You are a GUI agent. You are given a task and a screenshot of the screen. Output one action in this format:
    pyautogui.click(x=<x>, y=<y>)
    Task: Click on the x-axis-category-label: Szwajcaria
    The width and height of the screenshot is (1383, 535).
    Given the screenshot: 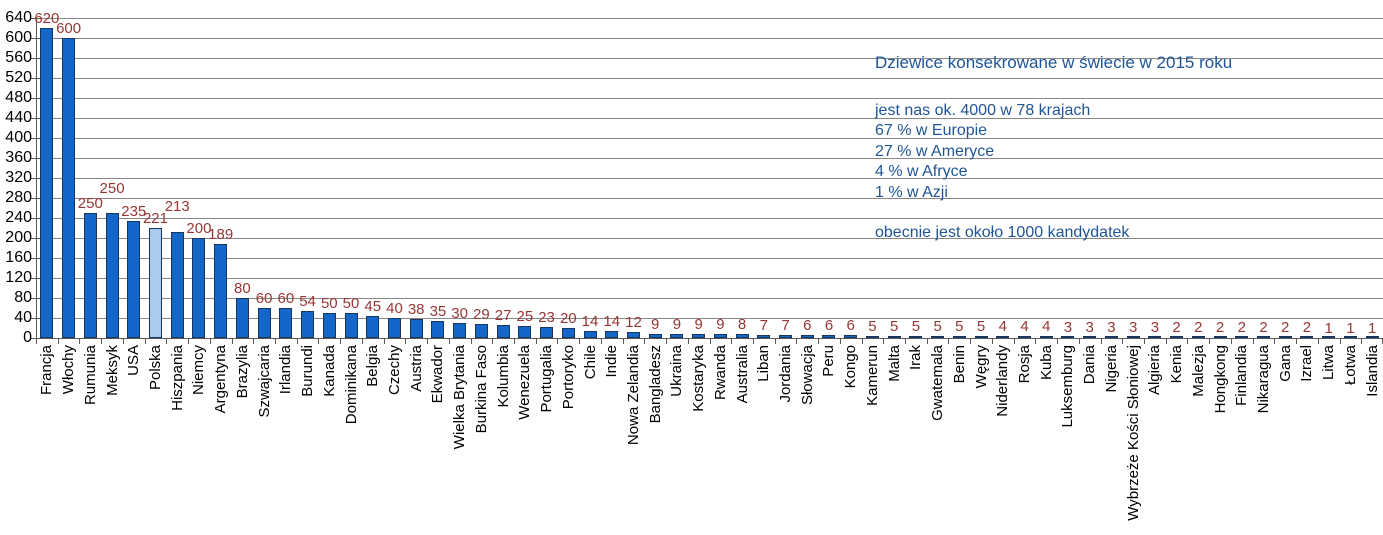 What is the action you would take?
    pyautogui.click(x=264, y=381)
    